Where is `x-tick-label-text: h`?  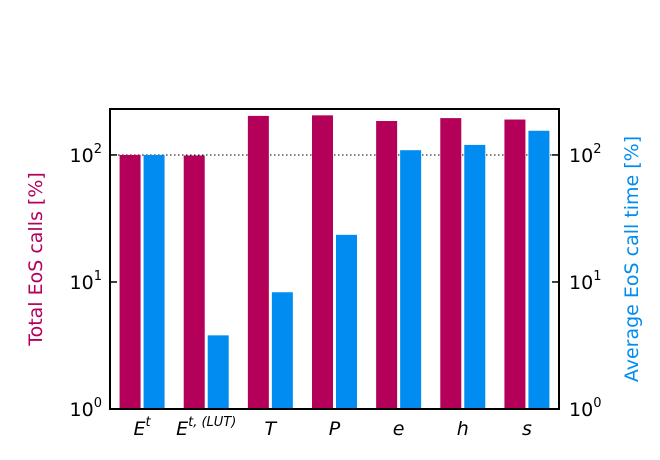 x-tick-label-text: h is located at coordinates (463, 429).